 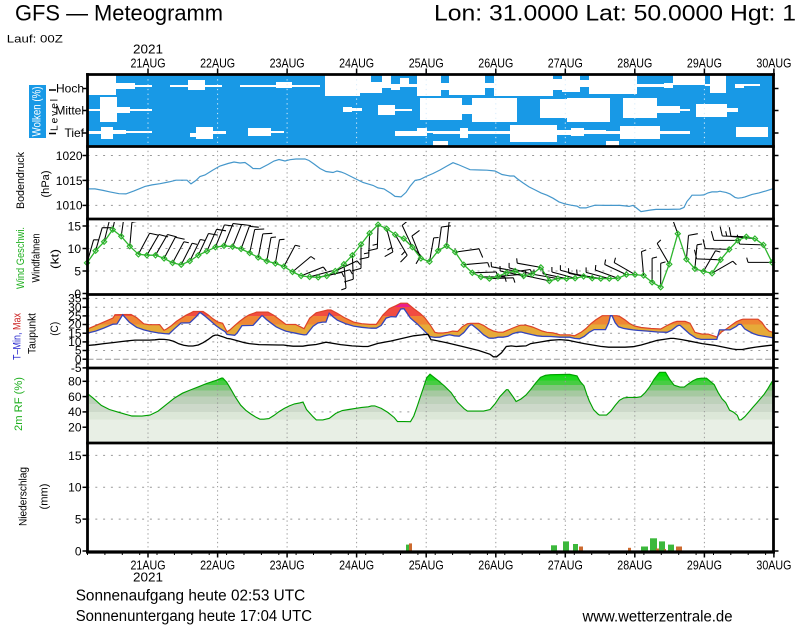 I want to click on svg-text: 25, so click(x=75, y=316).